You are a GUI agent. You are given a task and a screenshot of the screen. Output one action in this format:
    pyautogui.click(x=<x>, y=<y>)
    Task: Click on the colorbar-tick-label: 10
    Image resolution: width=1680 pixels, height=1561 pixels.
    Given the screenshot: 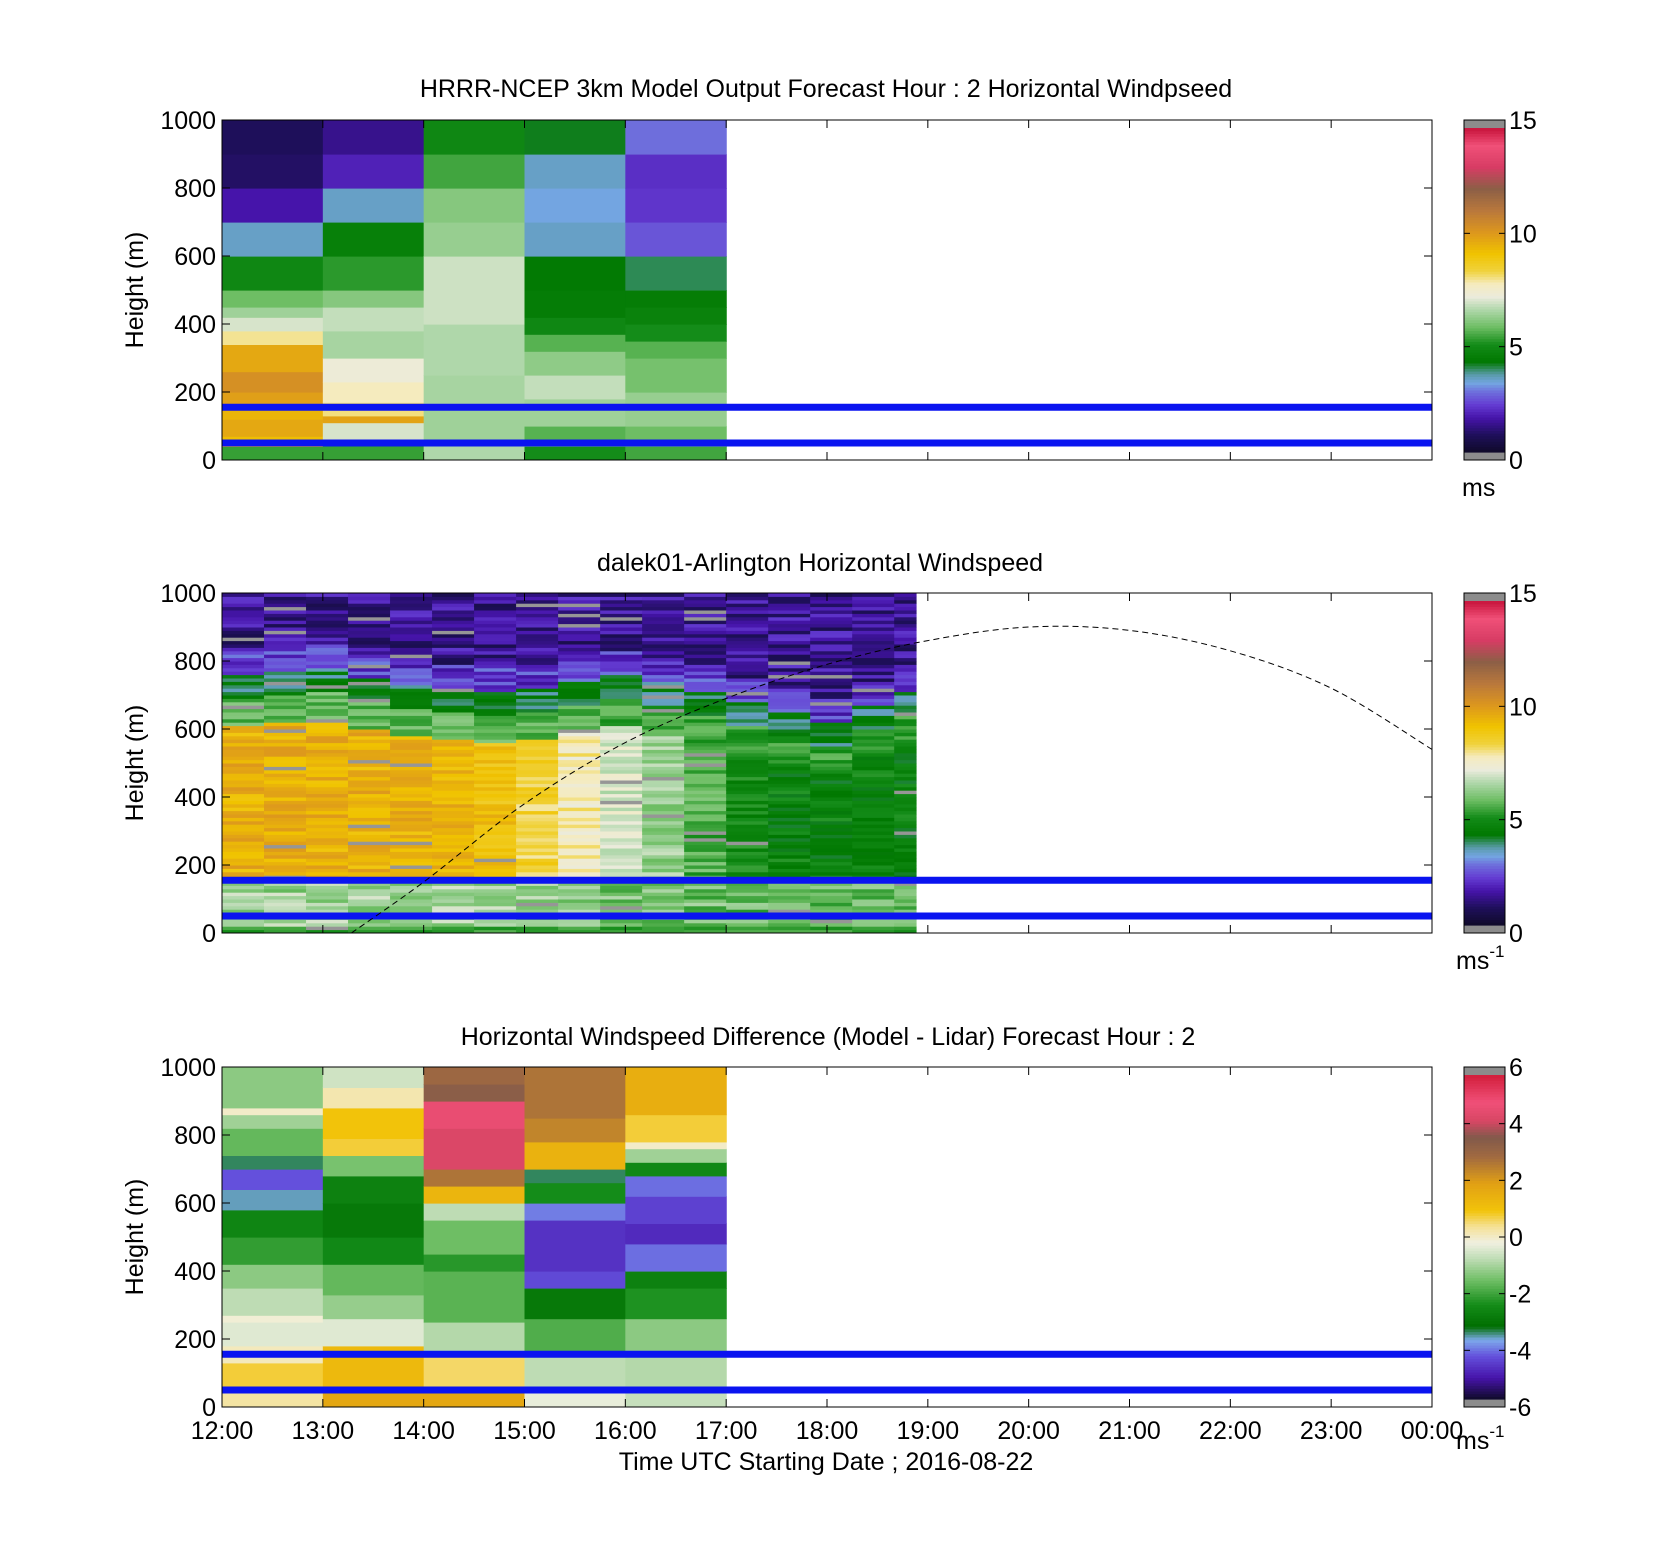 What is the action you would take?
    pyautogui.click(x=1523, y=234)
    